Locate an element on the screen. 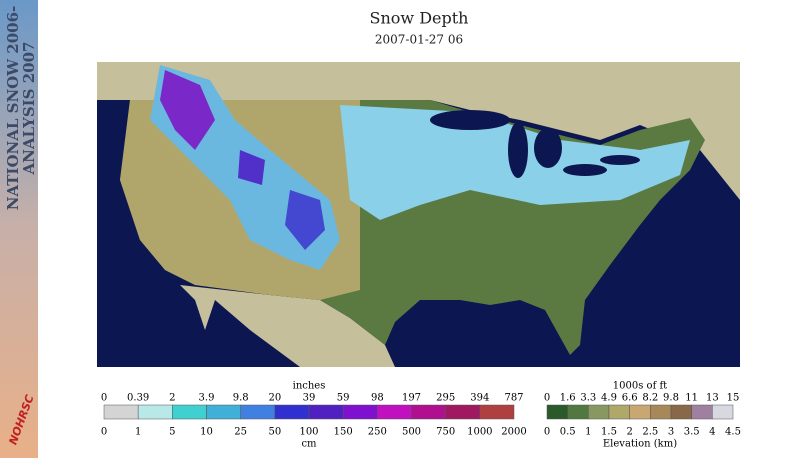 Image resolution: width=800 pixels, height=462 pixels. legend-label: 394 is located at coordinates (479, 398).